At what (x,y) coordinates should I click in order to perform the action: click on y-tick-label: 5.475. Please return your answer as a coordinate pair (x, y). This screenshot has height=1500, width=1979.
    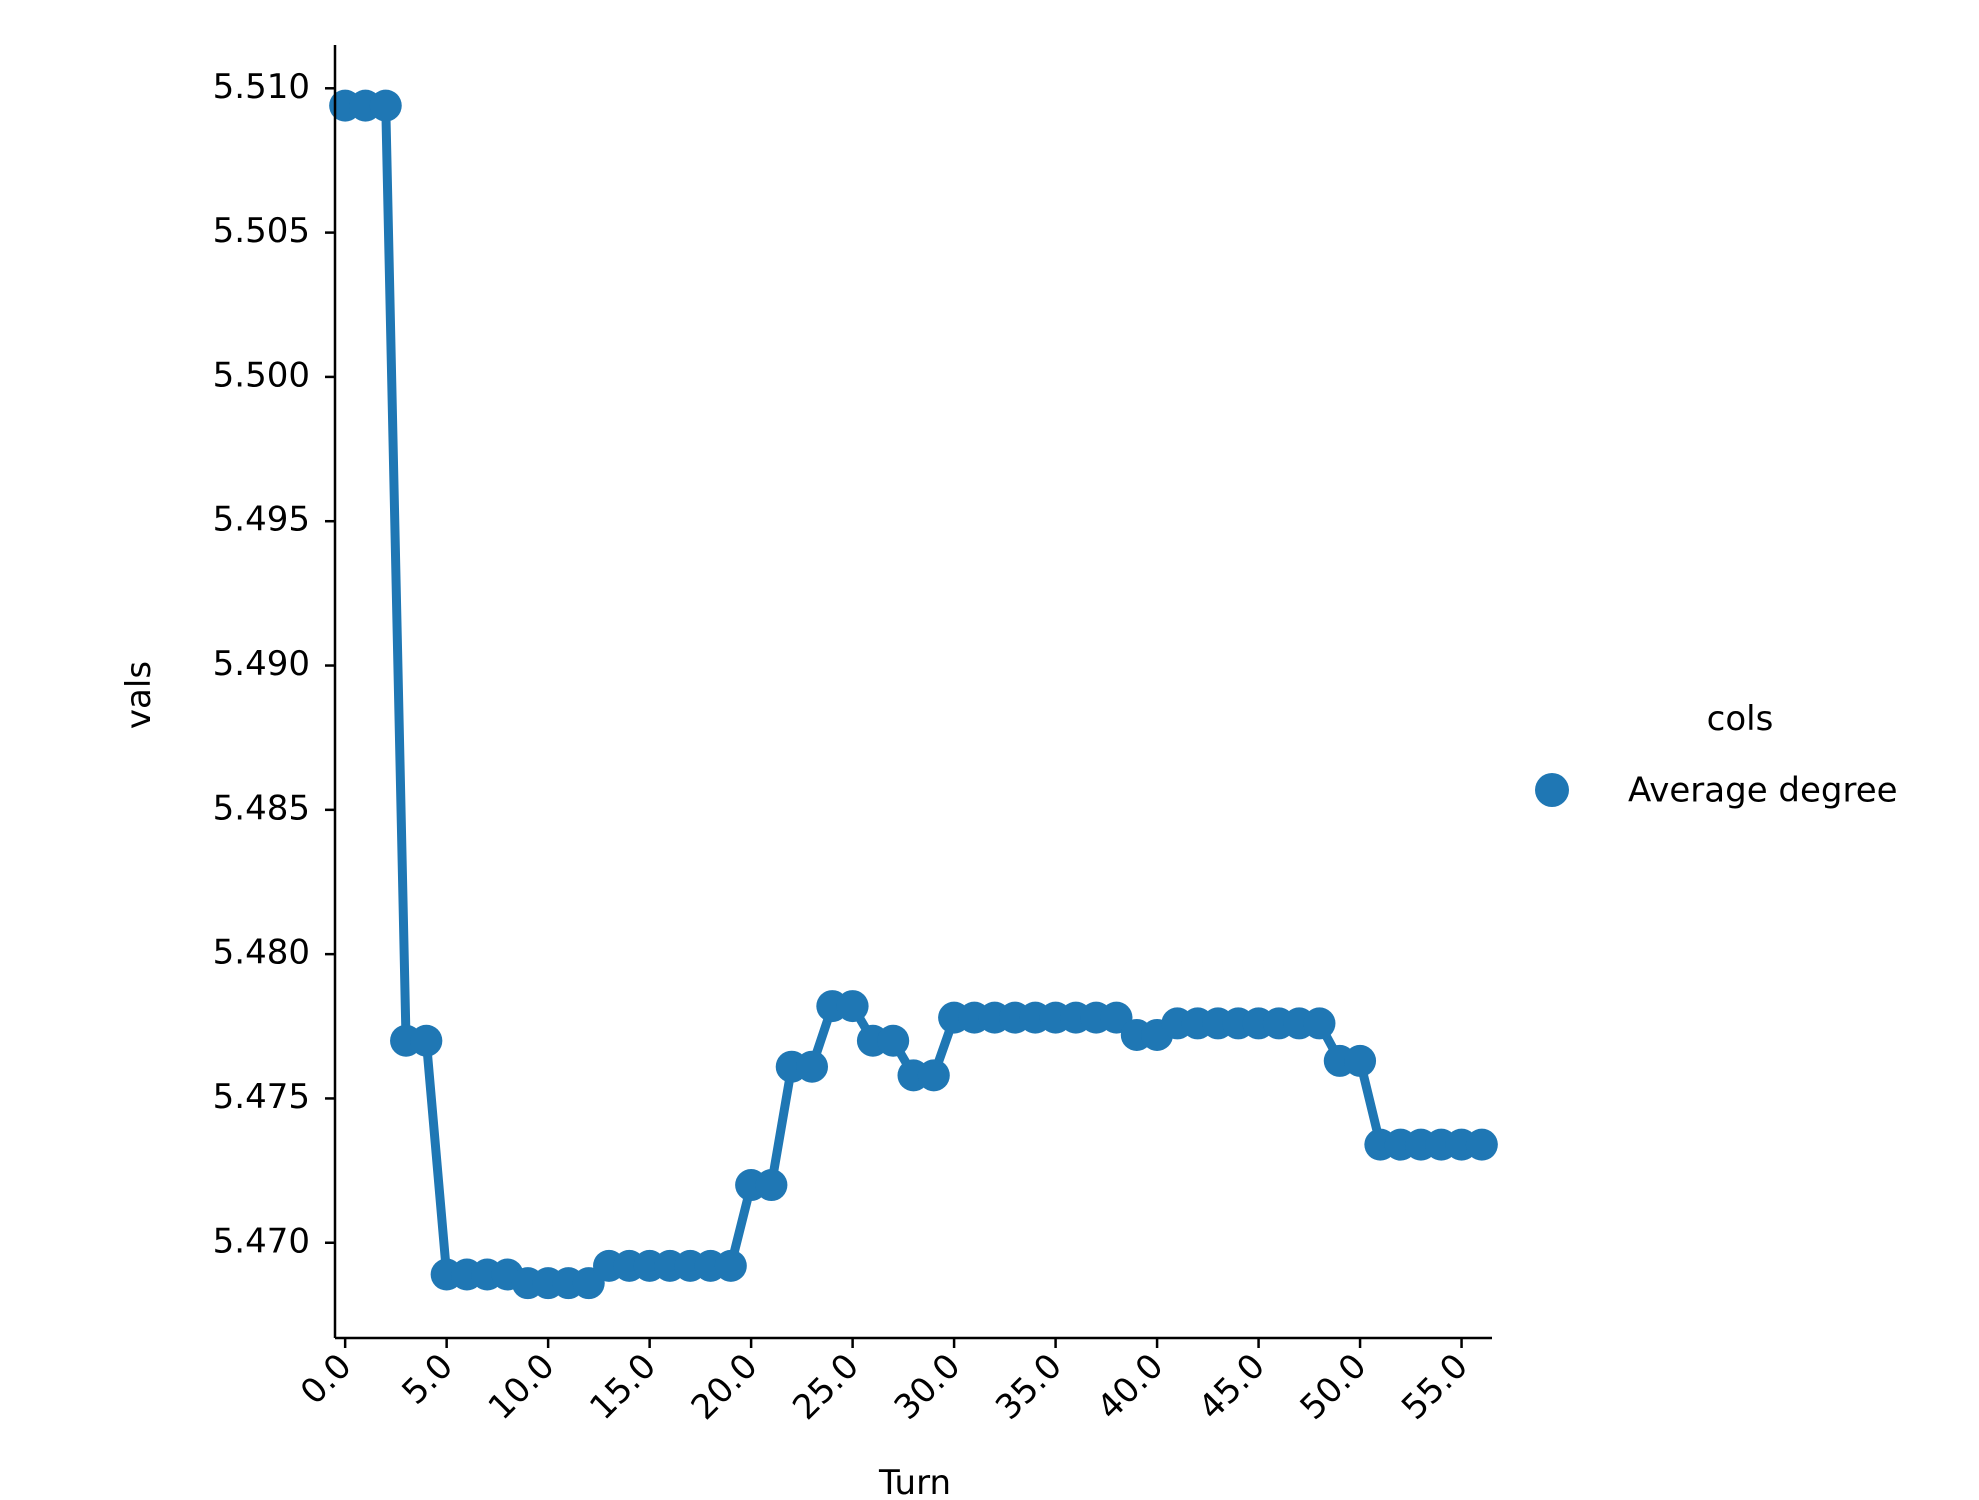
    Looking at the image, I should click on (261, 1097).